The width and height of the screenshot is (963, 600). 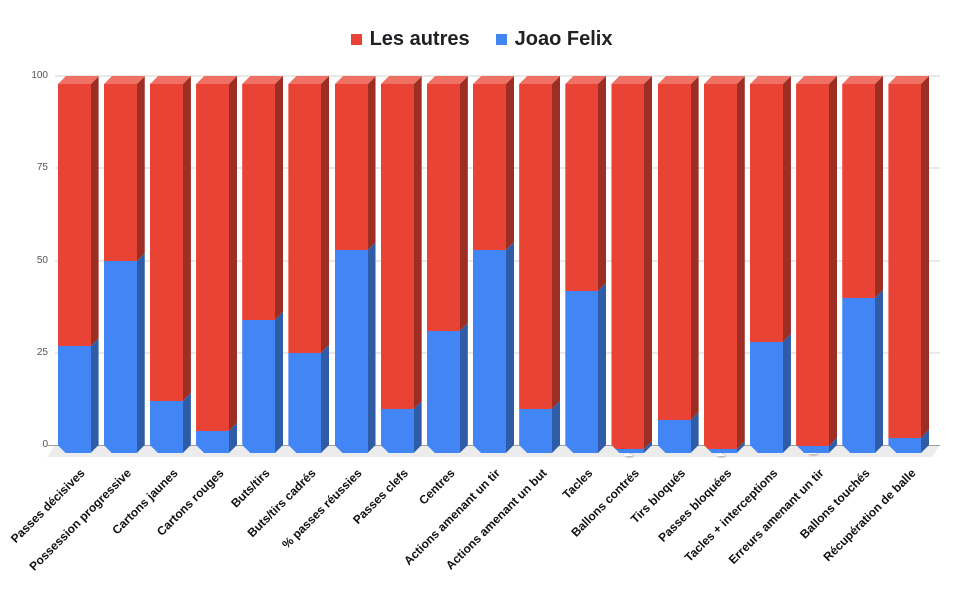 I want to click on legend-label-les-autres: Les autres, so click(x=419, y=39).